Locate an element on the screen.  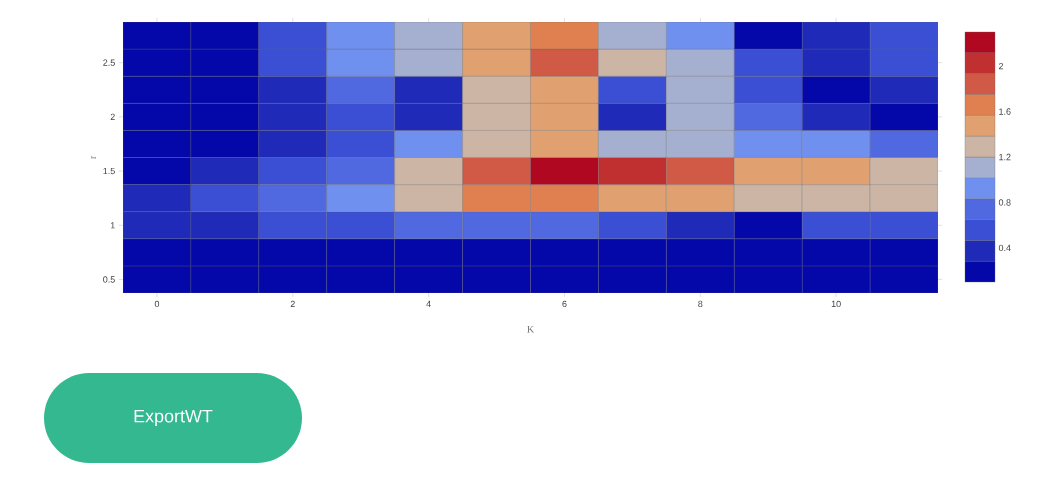
text: ExportWT is located at coordinates (173, 418).